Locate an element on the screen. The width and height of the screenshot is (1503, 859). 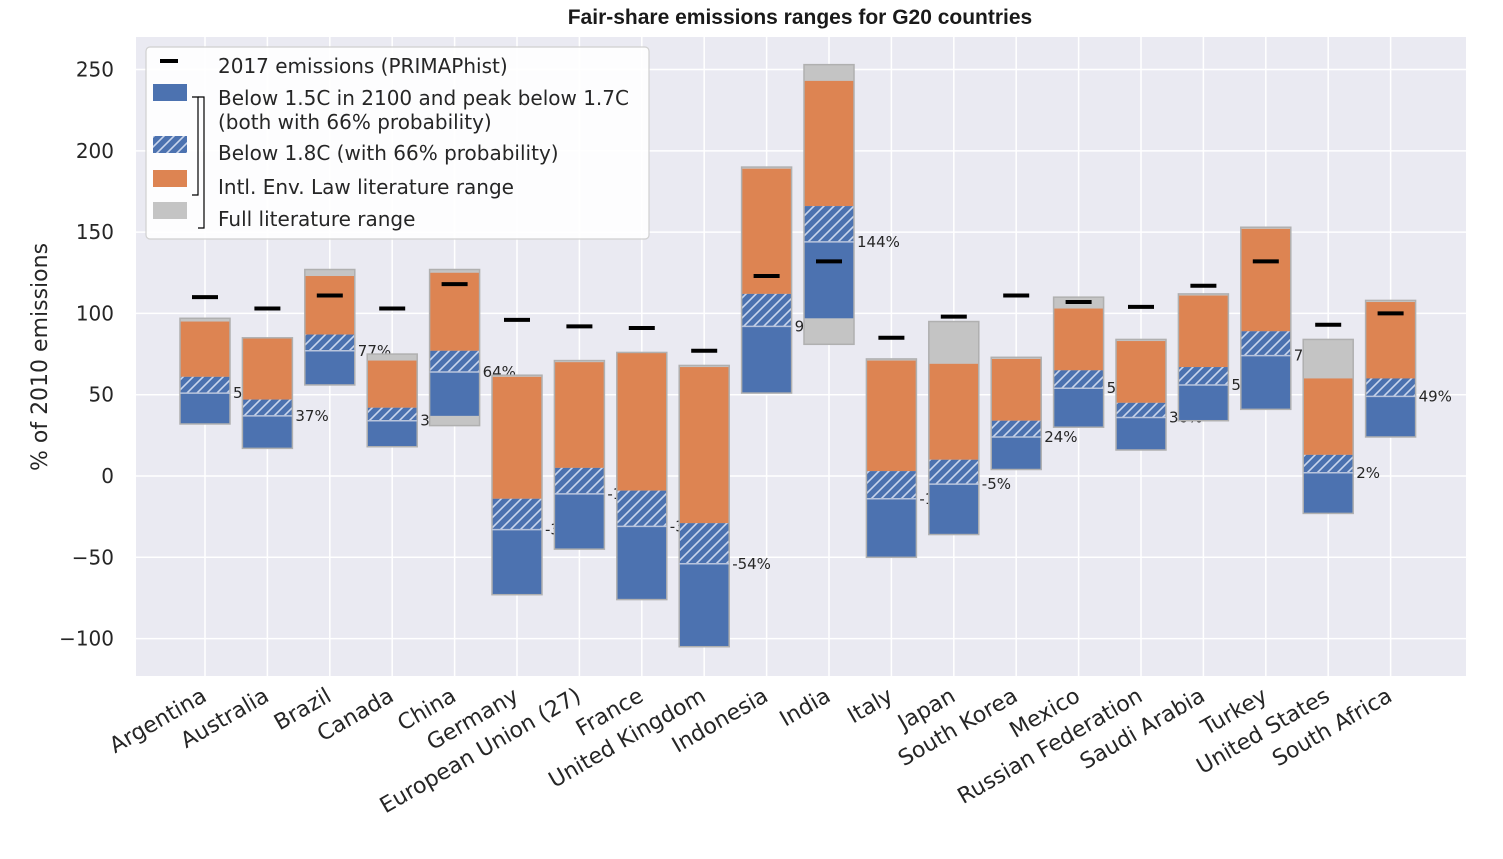
x-tick-label: India is located at coordinates (805, 708).